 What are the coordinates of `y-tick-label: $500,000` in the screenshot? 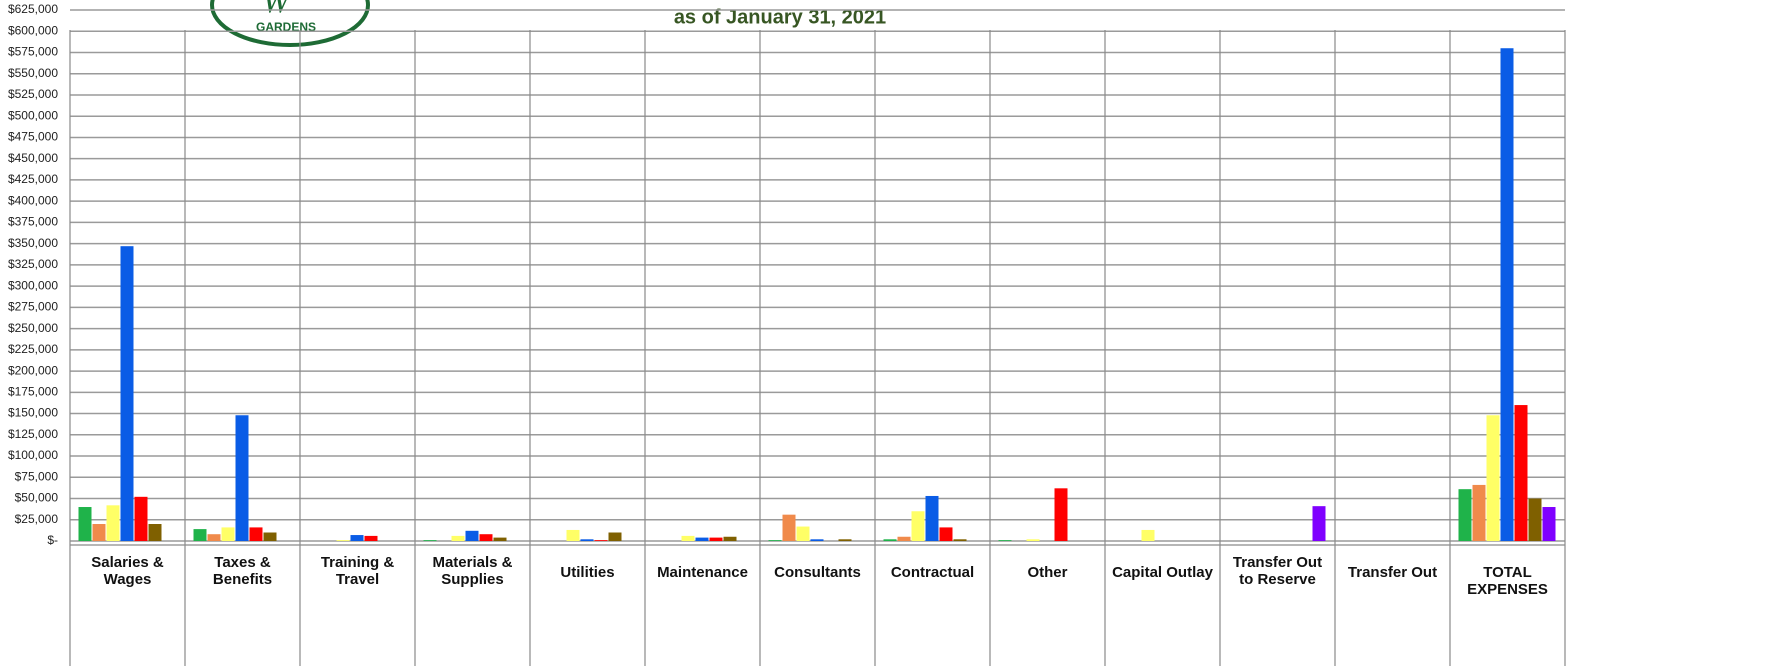 It's located at (33, 115).